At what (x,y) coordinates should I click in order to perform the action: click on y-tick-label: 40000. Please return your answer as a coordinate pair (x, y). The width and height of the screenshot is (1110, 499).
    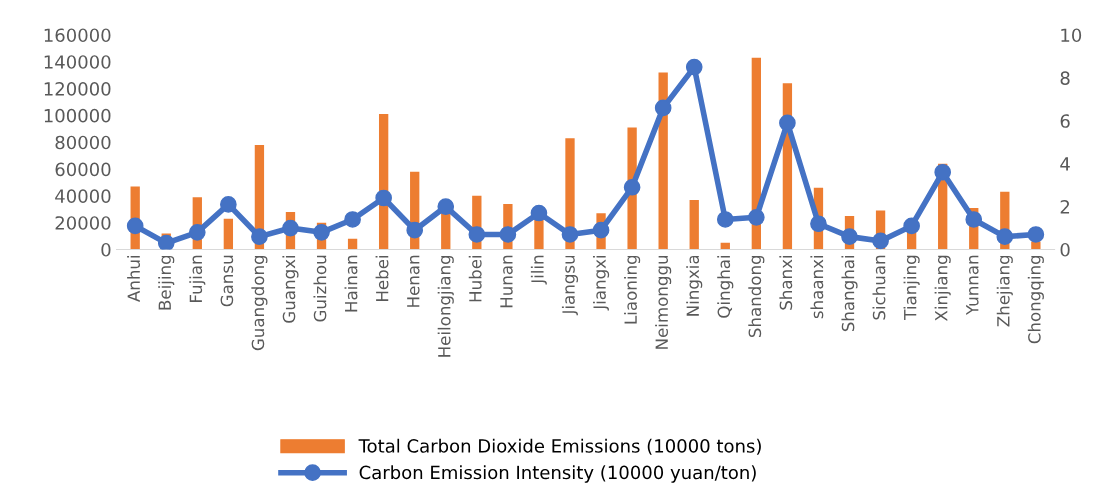
    Looking at the image, I should click on (83, 196).